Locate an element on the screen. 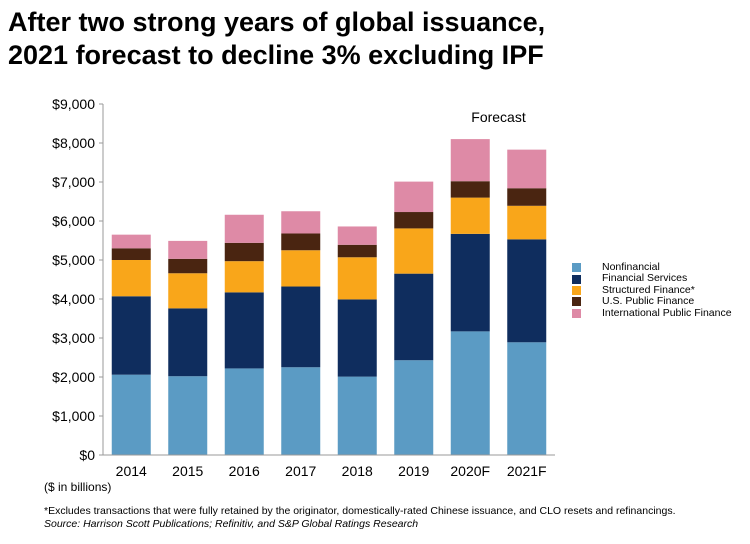  legend-label: U.S. Public Finance is located at coordinates (648, 301).